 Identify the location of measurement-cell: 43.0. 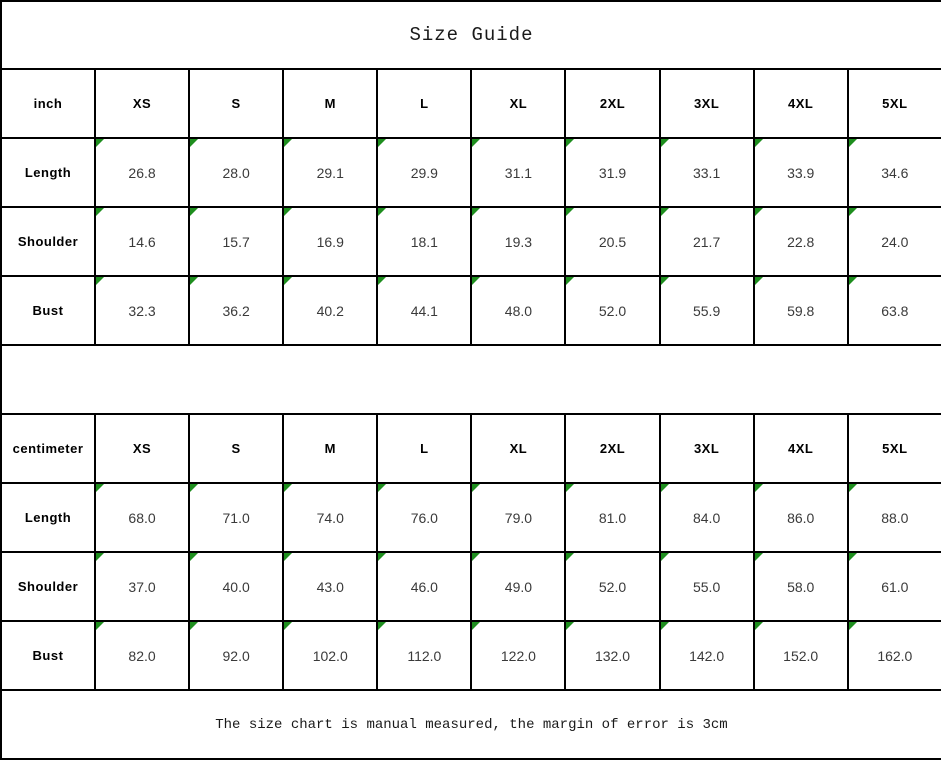
(330, 586).